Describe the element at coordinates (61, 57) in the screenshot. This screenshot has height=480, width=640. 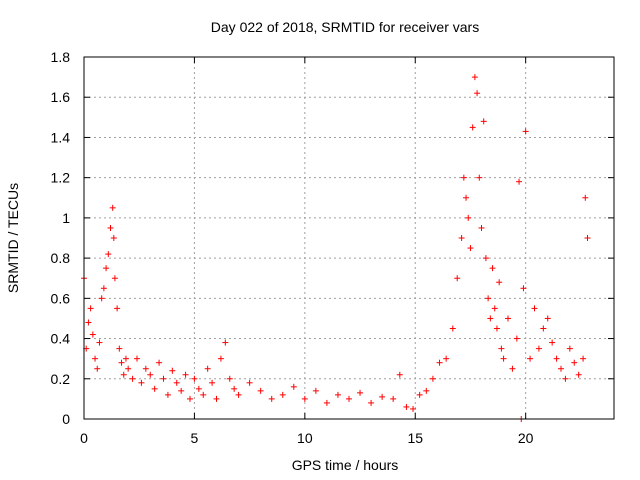
I see `y-tick-label: 1.8` at that location.